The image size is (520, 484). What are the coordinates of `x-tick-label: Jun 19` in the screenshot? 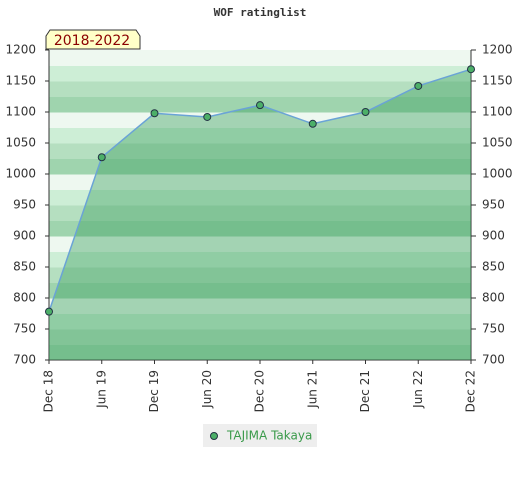 It's located at (101, 389).